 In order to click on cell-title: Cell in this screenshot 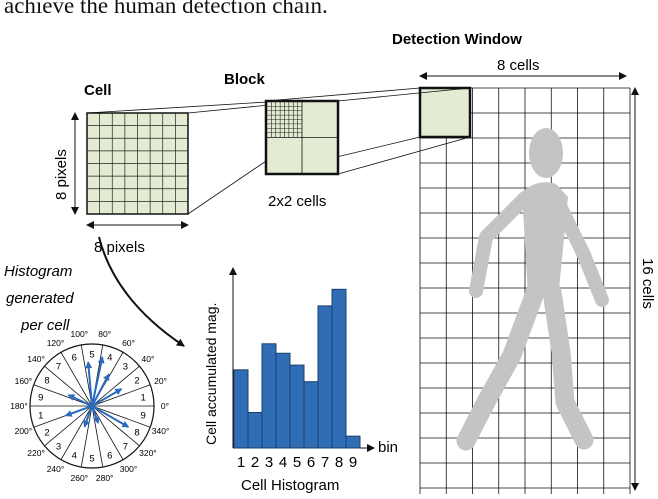, I will do `click(98, 90)`.